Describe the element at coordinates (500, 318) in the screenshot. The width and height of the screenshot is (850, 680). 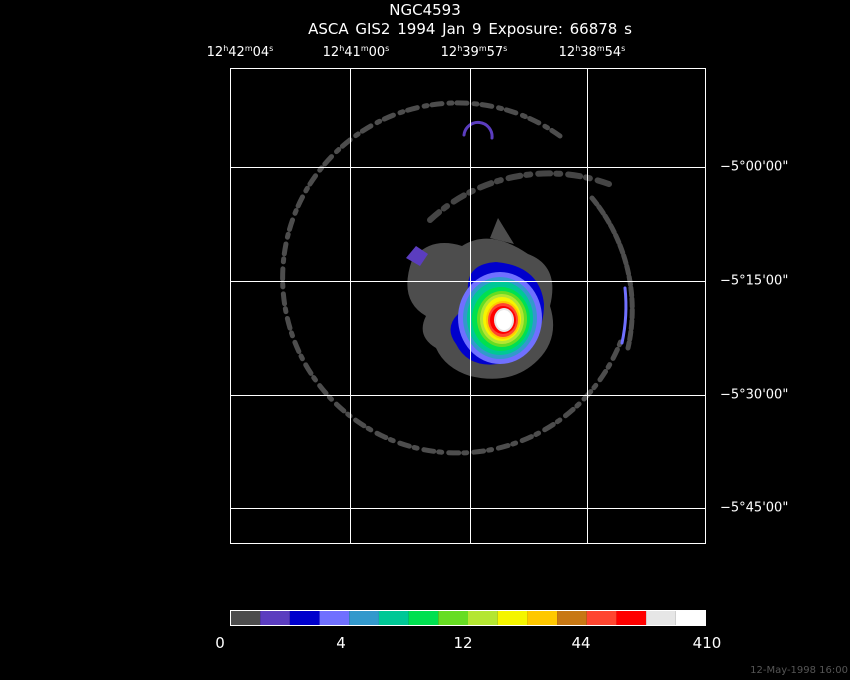
I see `source-contours` at that location.